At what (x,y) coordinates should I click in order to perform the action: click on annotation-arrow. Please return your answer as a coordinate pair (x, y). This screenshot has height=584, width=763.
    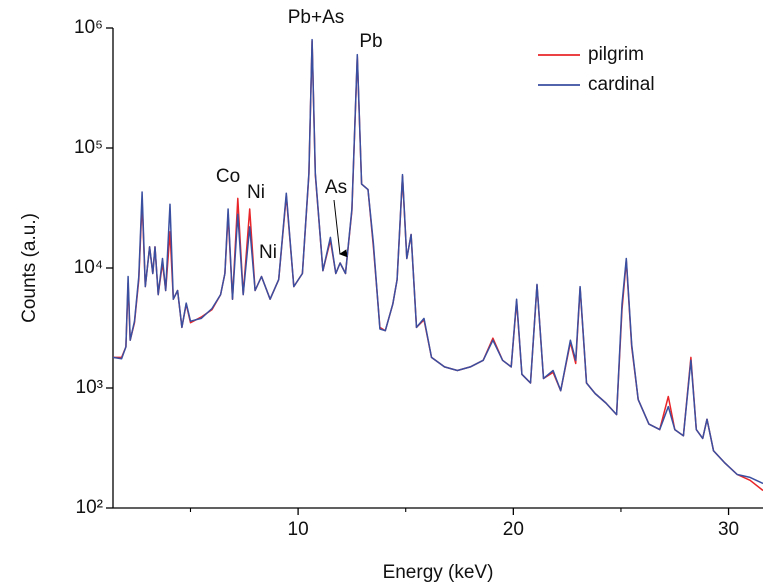
    Looking at the image, I should click on (340, 228).